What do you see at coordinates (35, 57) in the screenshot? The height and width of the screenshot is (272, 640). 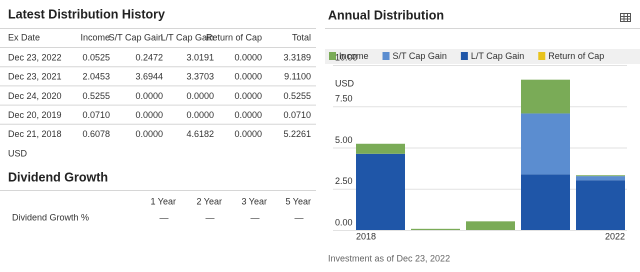 I see `cell: Dec 23, 2022` at bounding box center [35, 57].